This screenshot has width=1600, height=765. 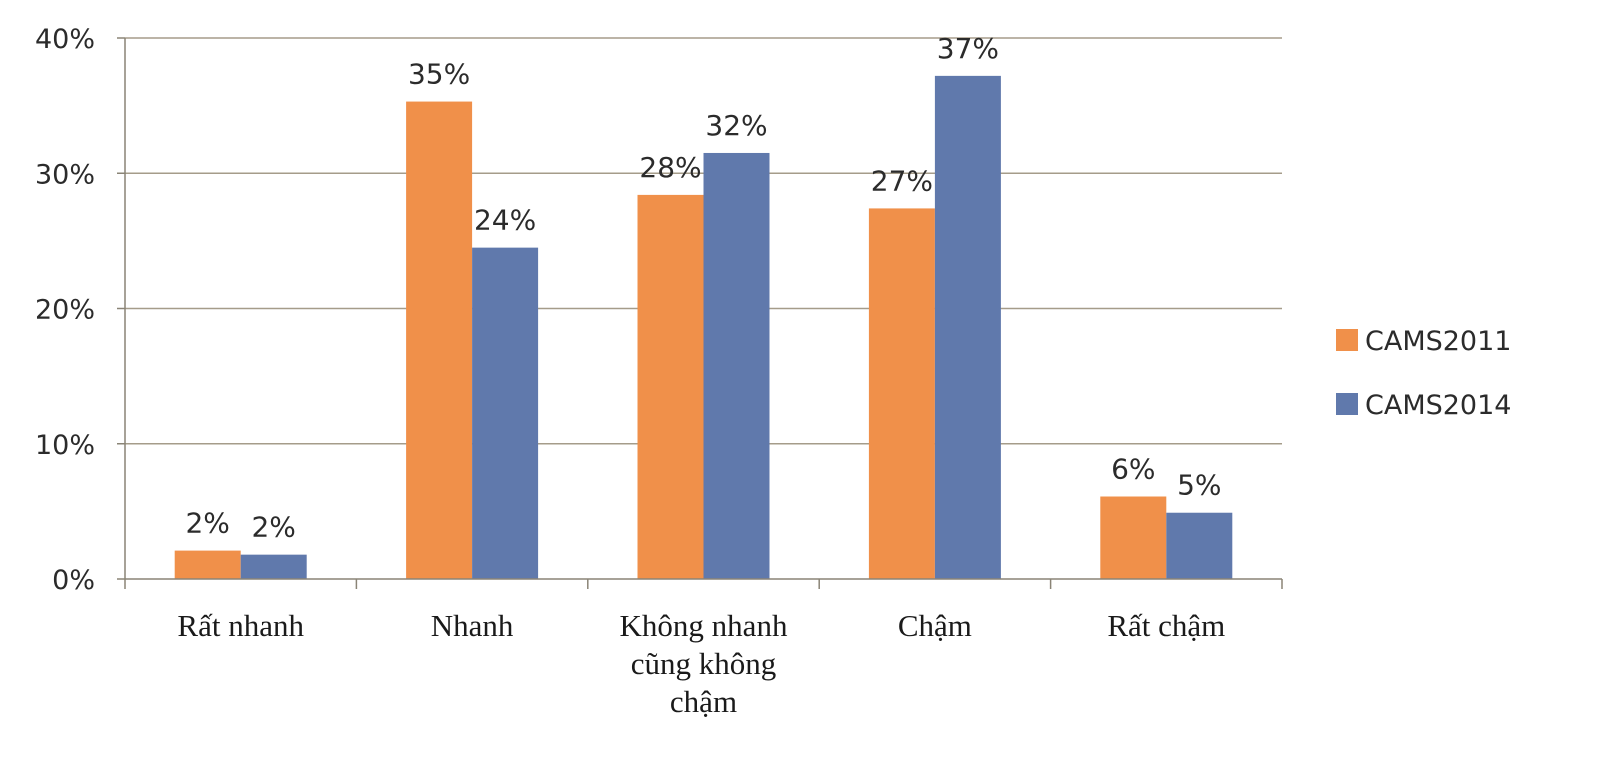 I want to click on data-label: 27%, so click(x=902, y=180).